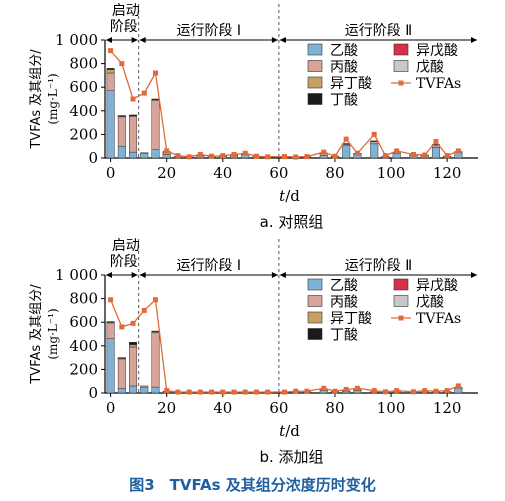 The width and height of the screenshot is (505, 501). I want to click on x-tick-label: 80, so click(334, 408).